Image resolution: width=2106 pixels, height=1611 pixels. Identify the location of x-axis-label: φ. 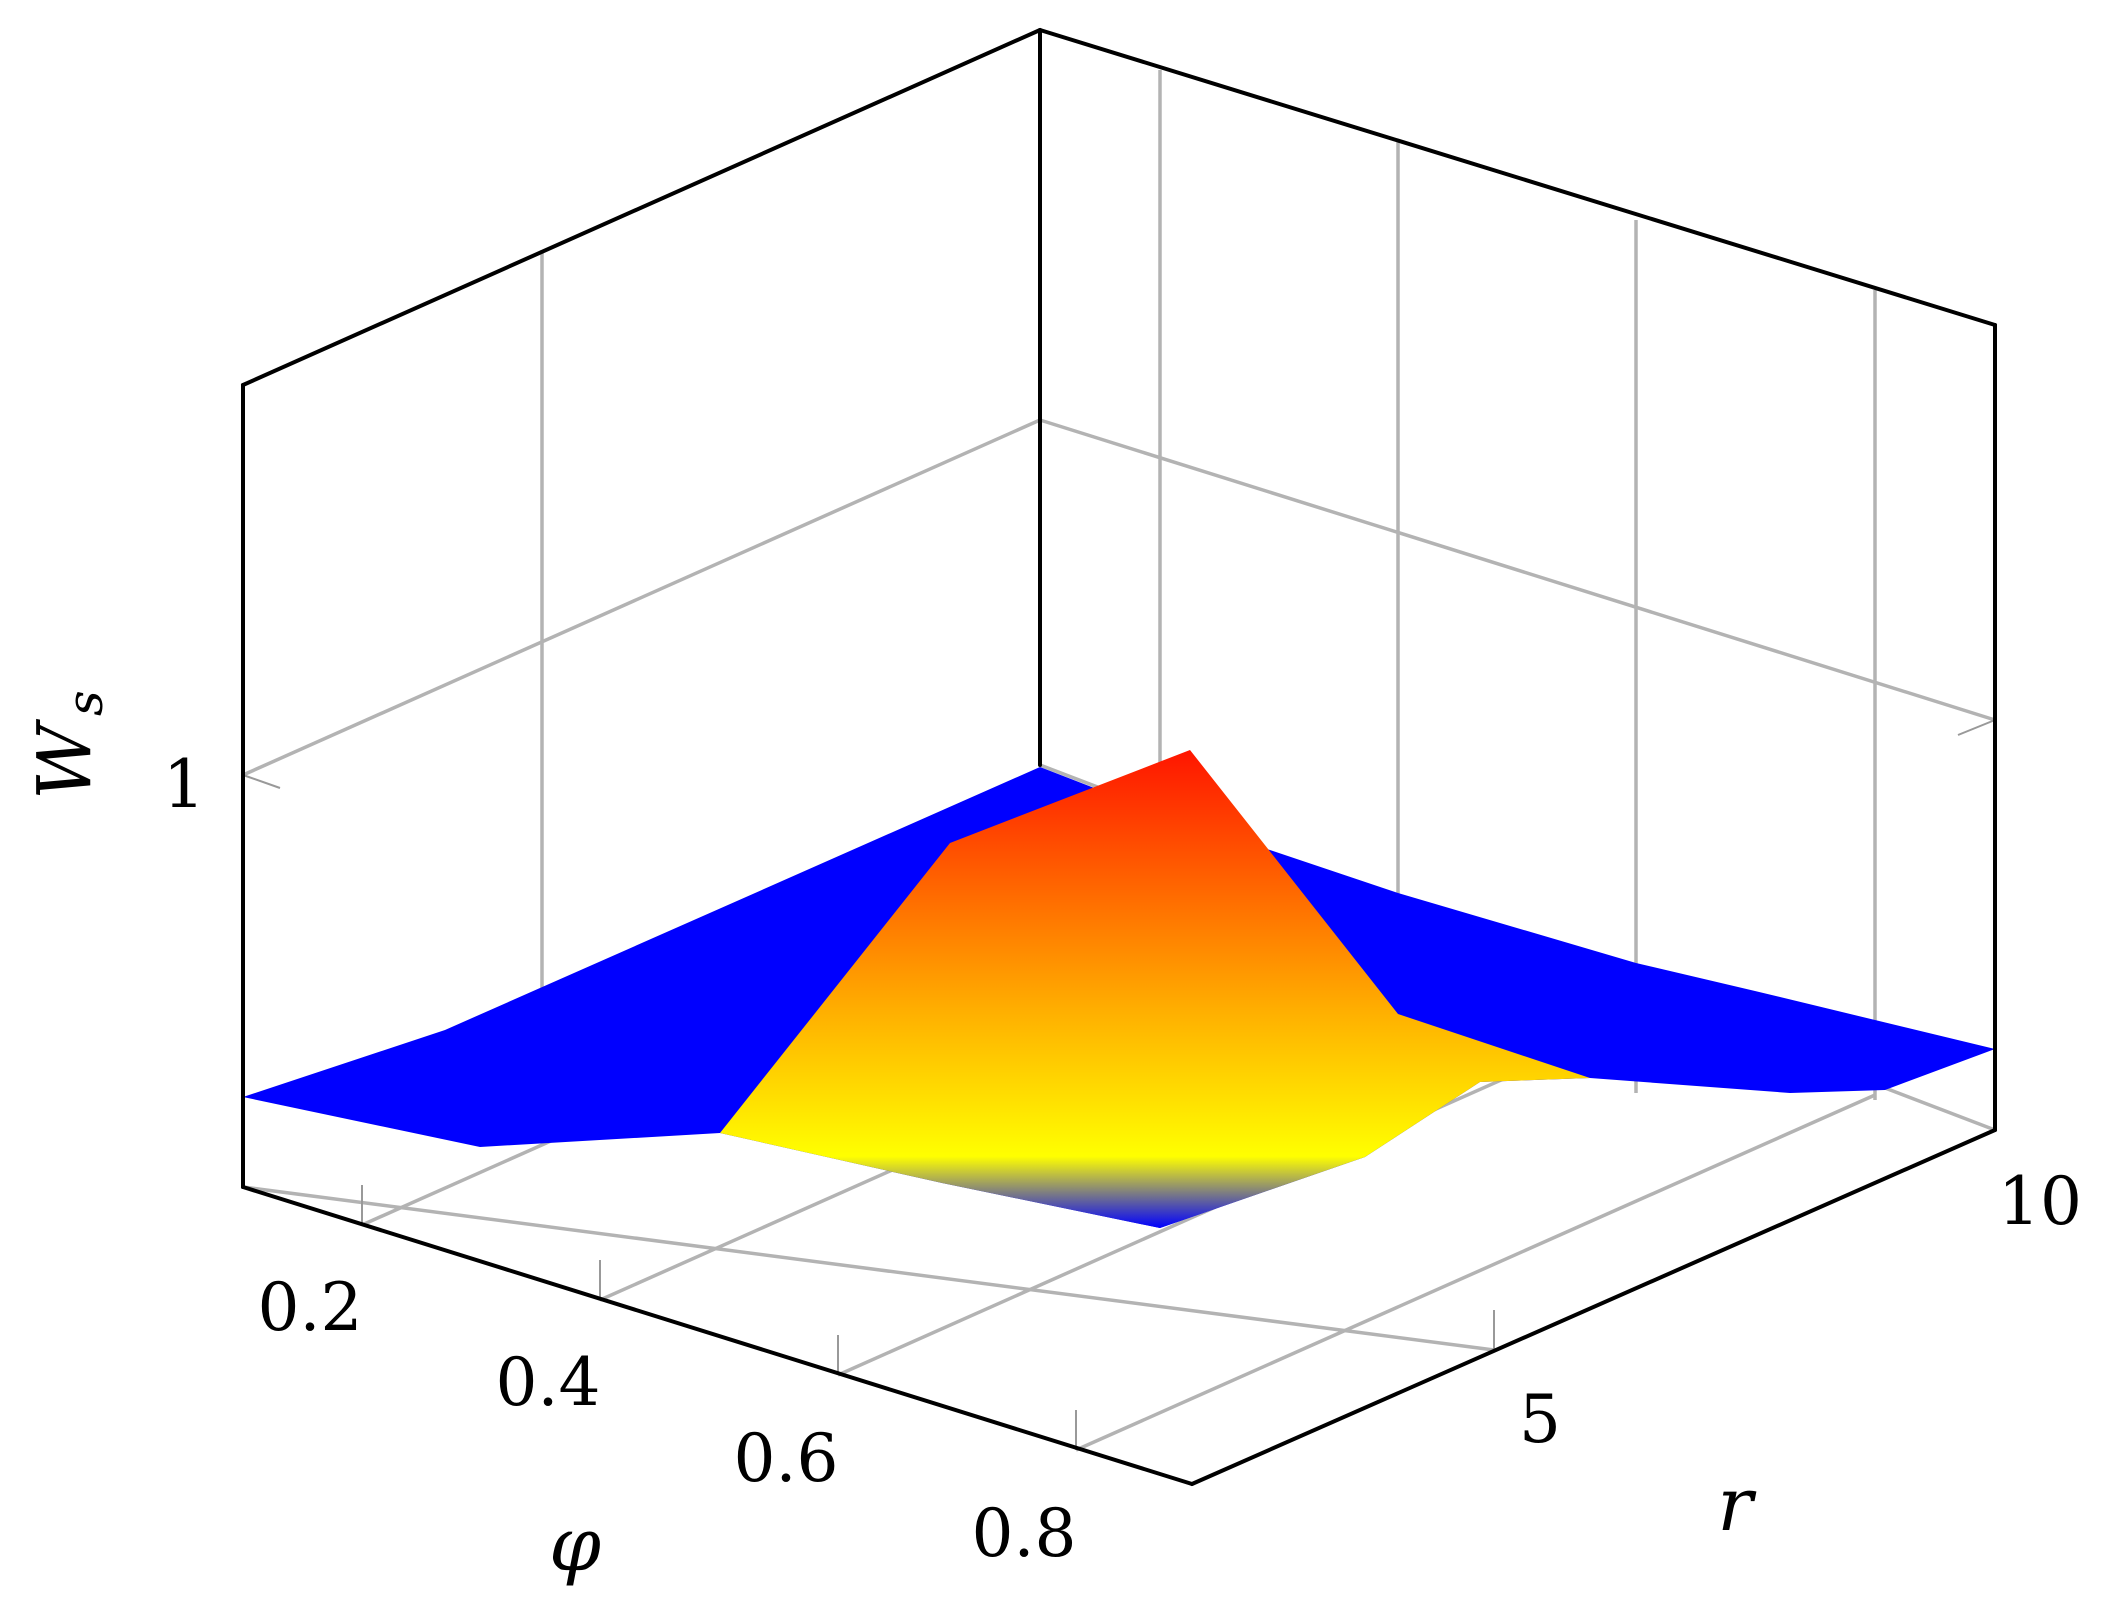
(575, 1545).